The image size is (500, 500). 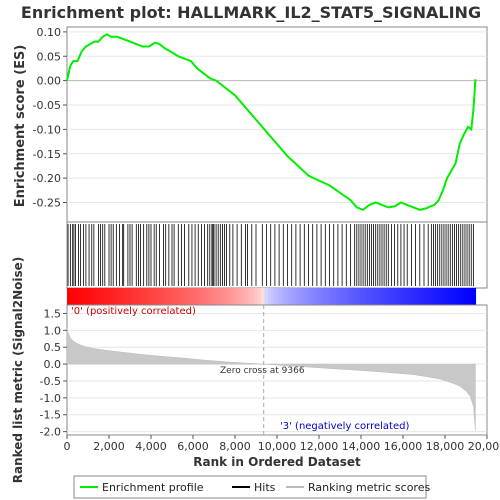 What do you see at coordinates (53, 347) in the screenshot?
I see `metric-y-tick-label: 0.5` at bounding box center [53, 347].